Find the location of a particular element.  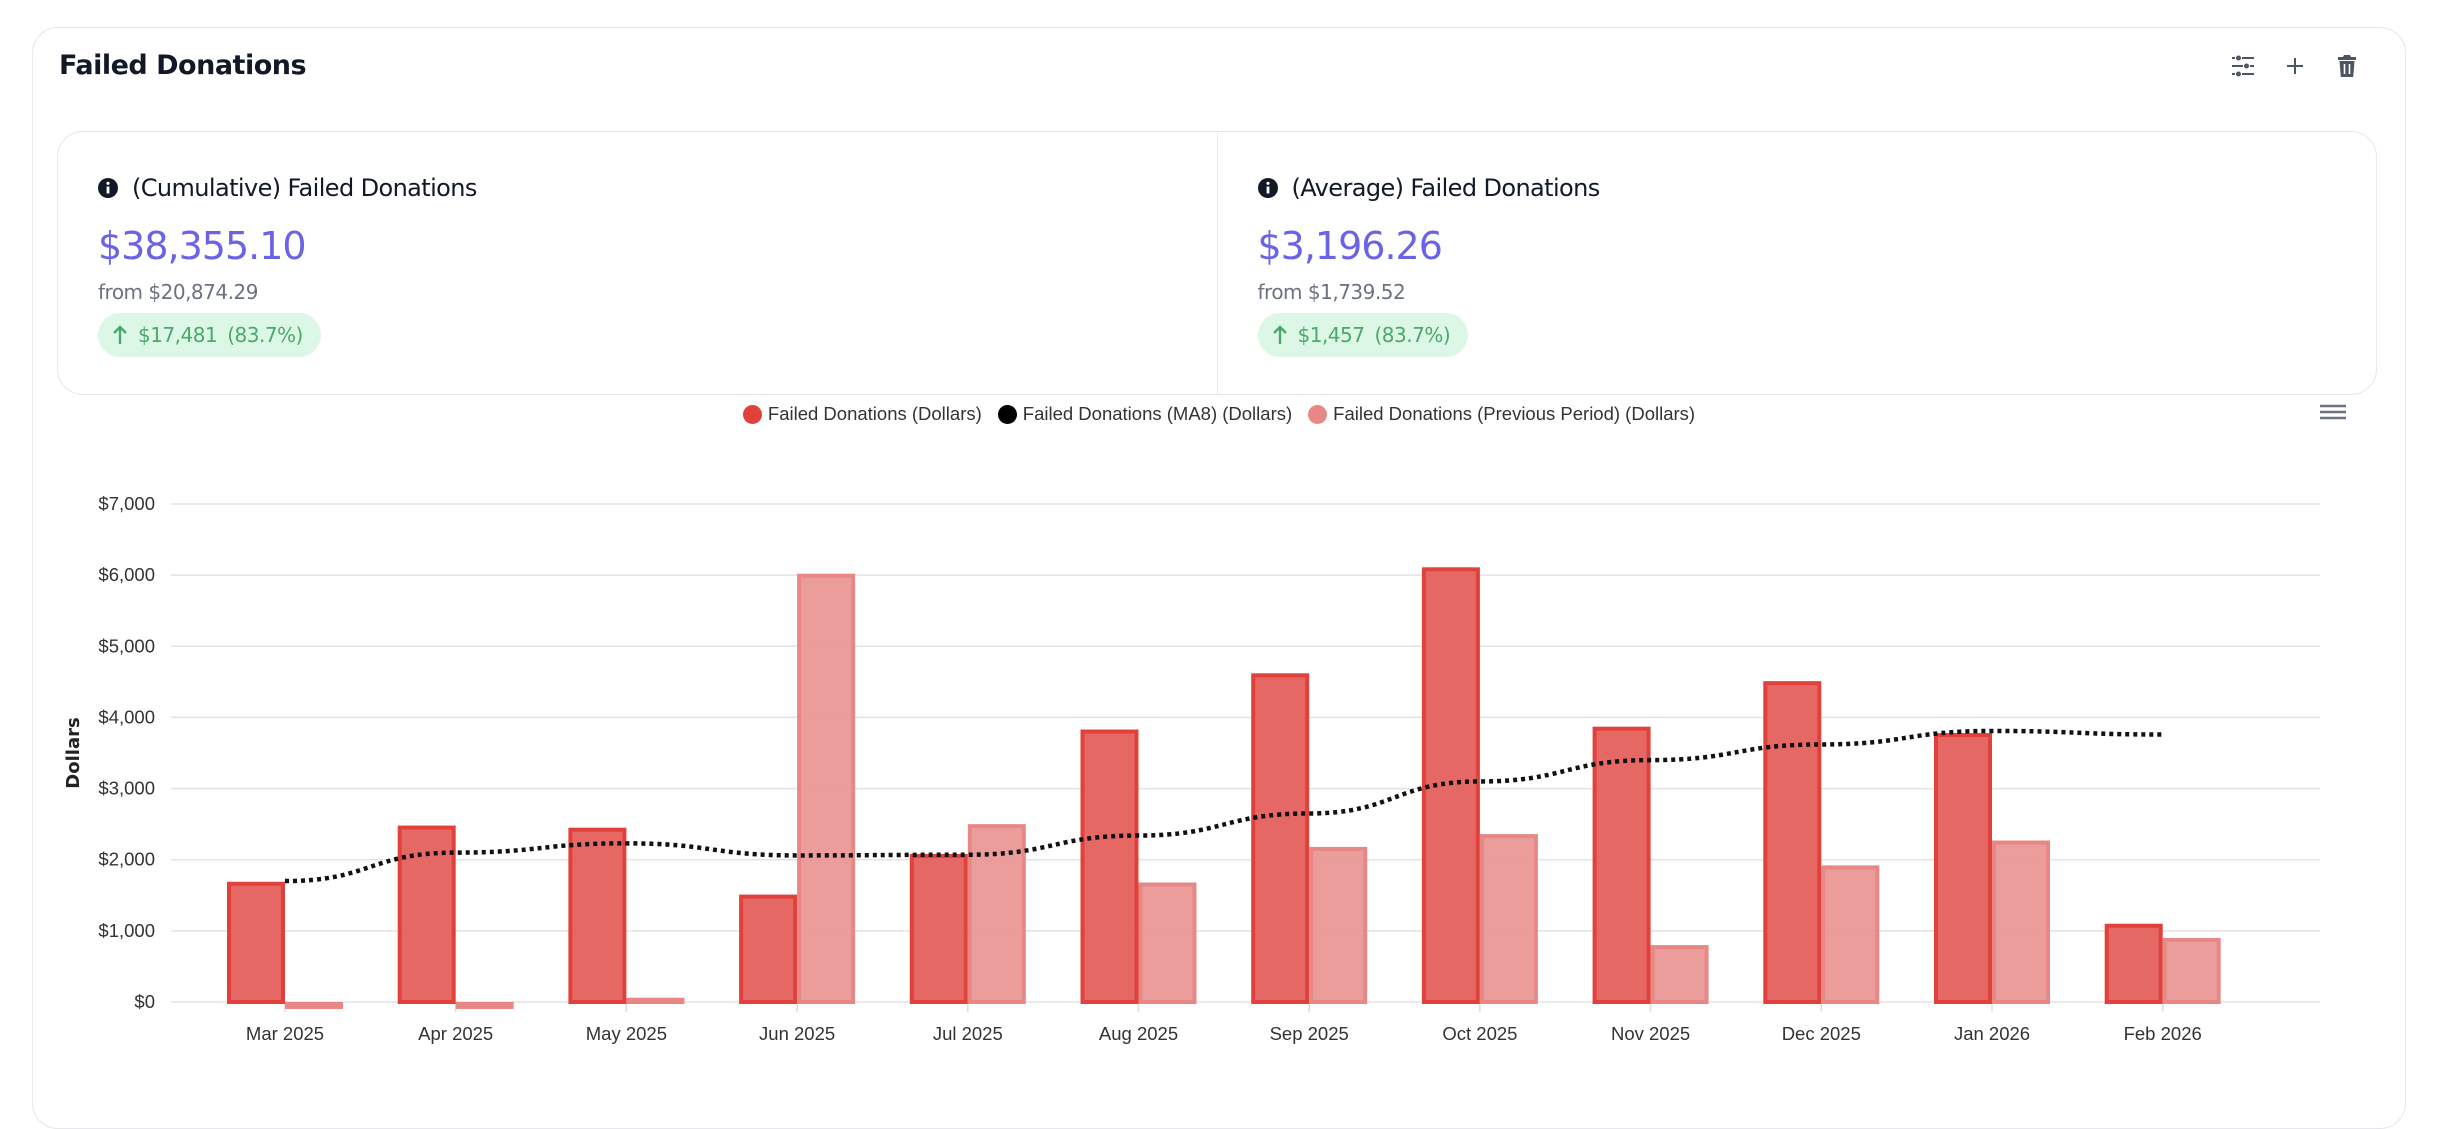

x-tick-label: Sep 2025 is located at coordinates (1309, 1033).